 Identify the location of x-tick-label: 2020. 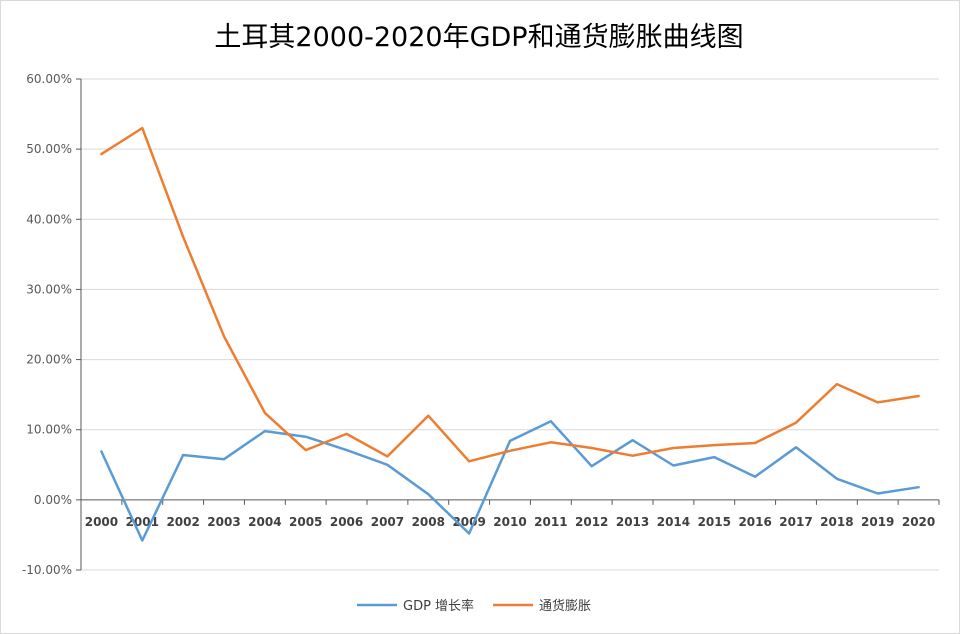
(918, 522).